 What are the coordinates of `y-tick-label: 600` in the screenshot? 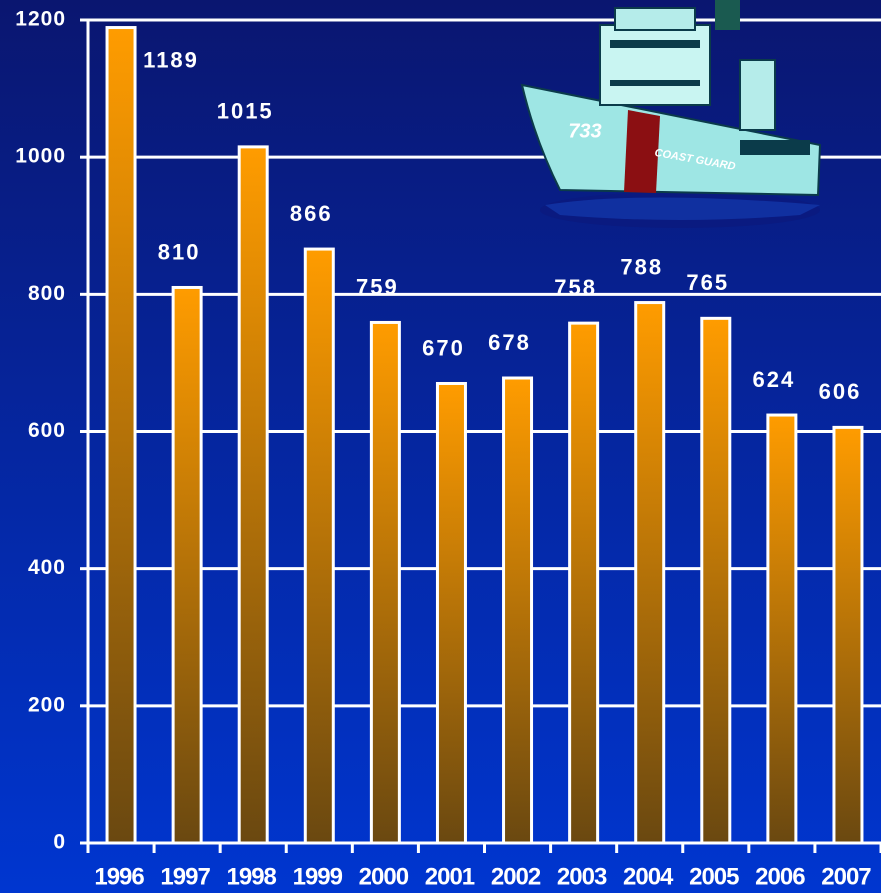 It's located at (47, 430).